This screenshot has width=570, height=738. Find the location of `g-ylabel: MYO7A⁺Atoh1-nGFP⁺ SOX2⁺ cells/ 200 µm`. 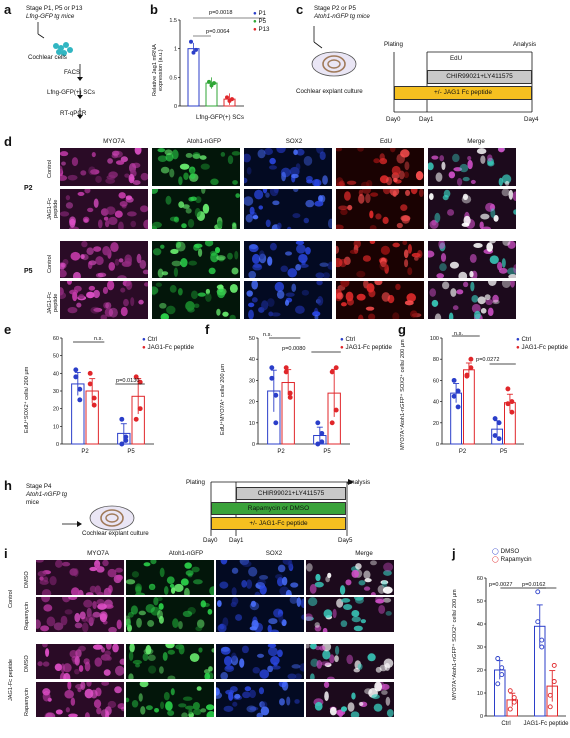

g-ylabel: MYO7A⁺Atoh1-nGFP⁺ SOX2⁺ cells/ 200 µm is located at coordinates (403, 395).